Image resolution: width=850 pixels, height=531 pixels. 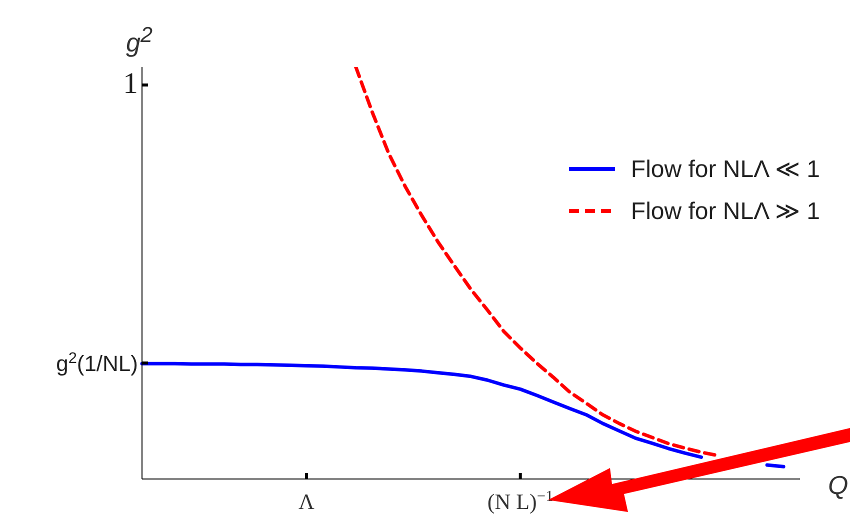 I want to click on y-axis-title: g$^{2}$, so click(x=139, y=40).